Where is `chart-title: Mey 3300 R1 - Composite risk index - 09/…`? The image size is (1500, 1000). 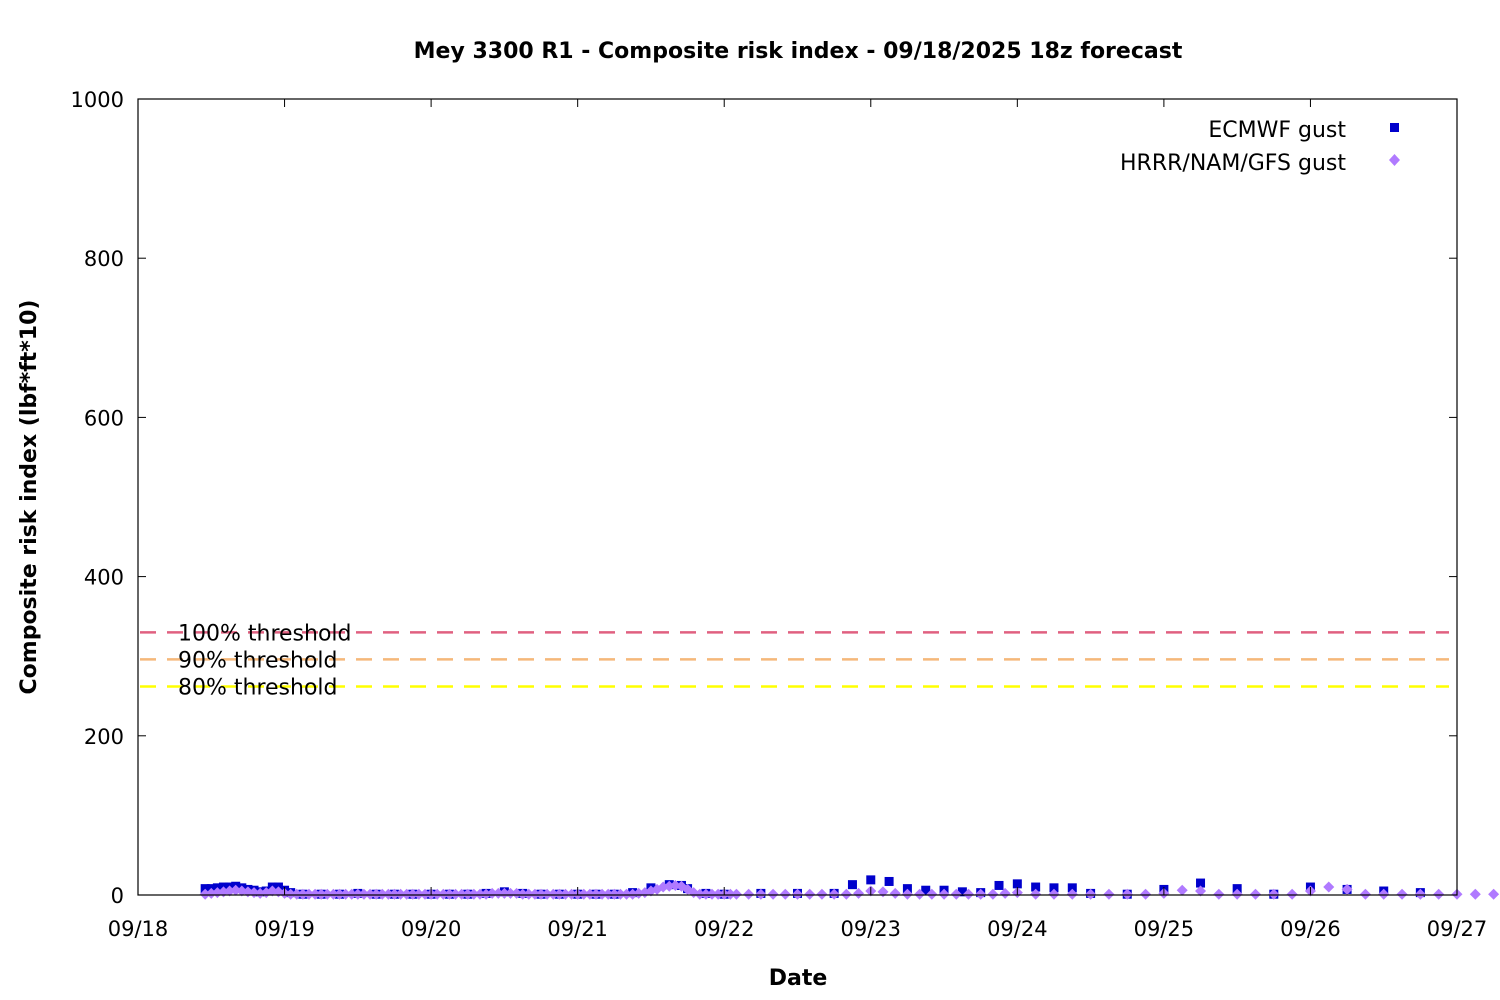 chart-title: Mey 3300 R1 - Composite risk index - 09/… is located at coordinates (798, 51).